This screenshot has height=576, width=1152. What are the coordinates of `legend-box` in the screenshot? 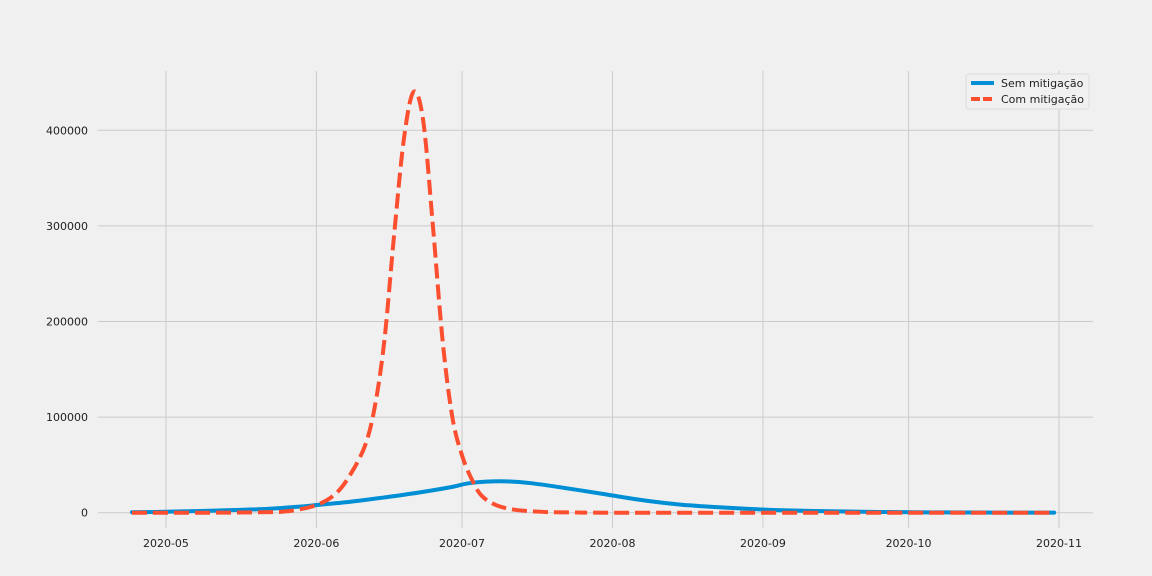 It's located at (1027, 91).